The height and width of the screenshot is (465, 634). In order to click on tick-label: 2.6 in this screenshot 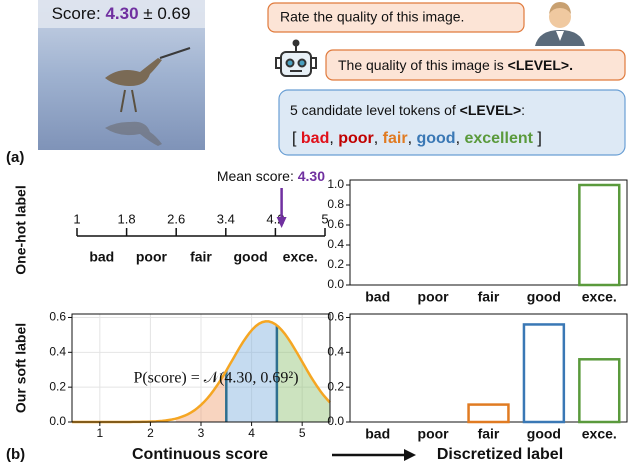, I will do `click(176, 218)`.